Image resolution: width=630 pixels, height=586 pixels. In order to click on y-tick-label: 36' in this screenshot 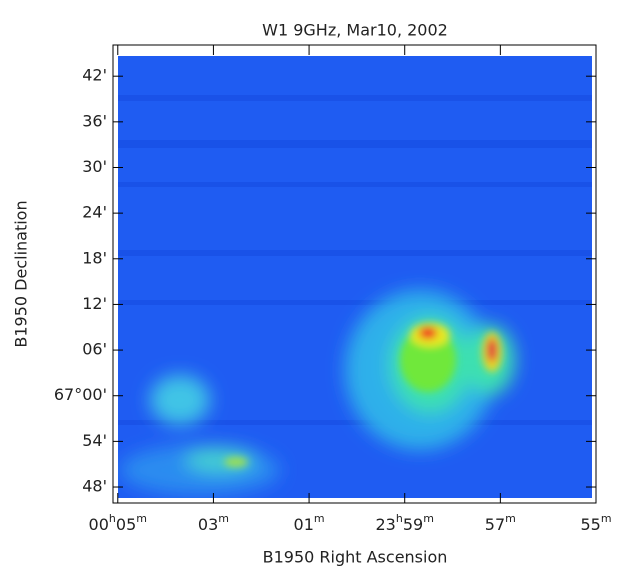, I will do `click(94, 120)`.